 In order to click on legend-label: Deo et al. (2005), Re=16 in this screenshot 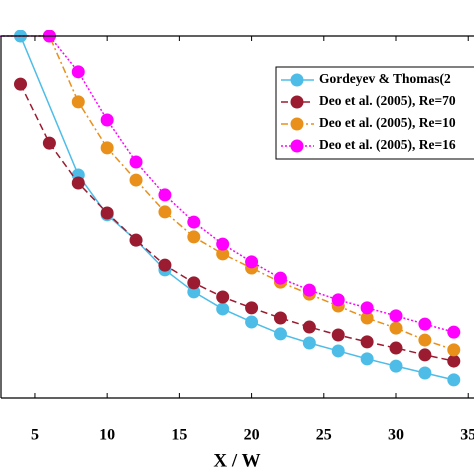, I will do `click(387, 144)`.